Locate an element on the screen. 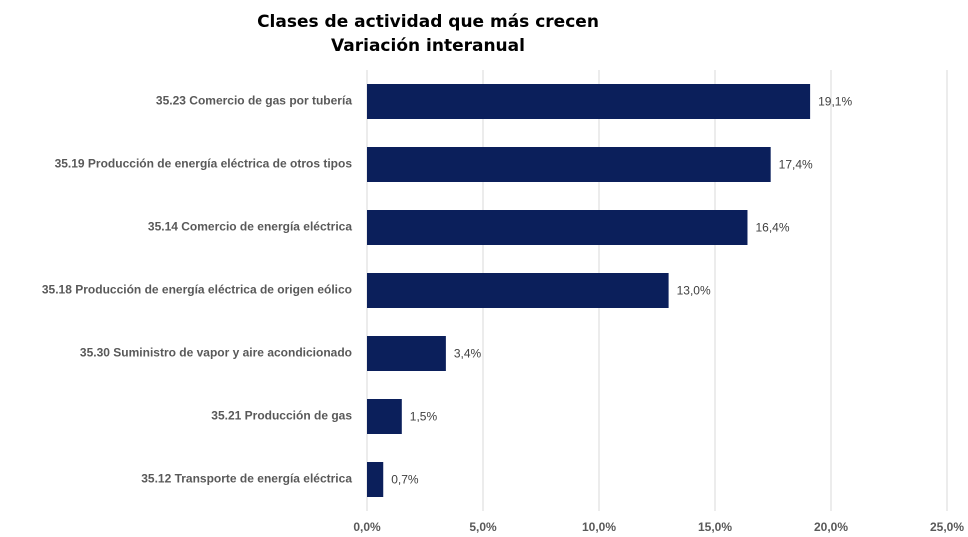 This screenshot has width=968, height=537. data-label: 0,7% is located at coordinates (405, 480).